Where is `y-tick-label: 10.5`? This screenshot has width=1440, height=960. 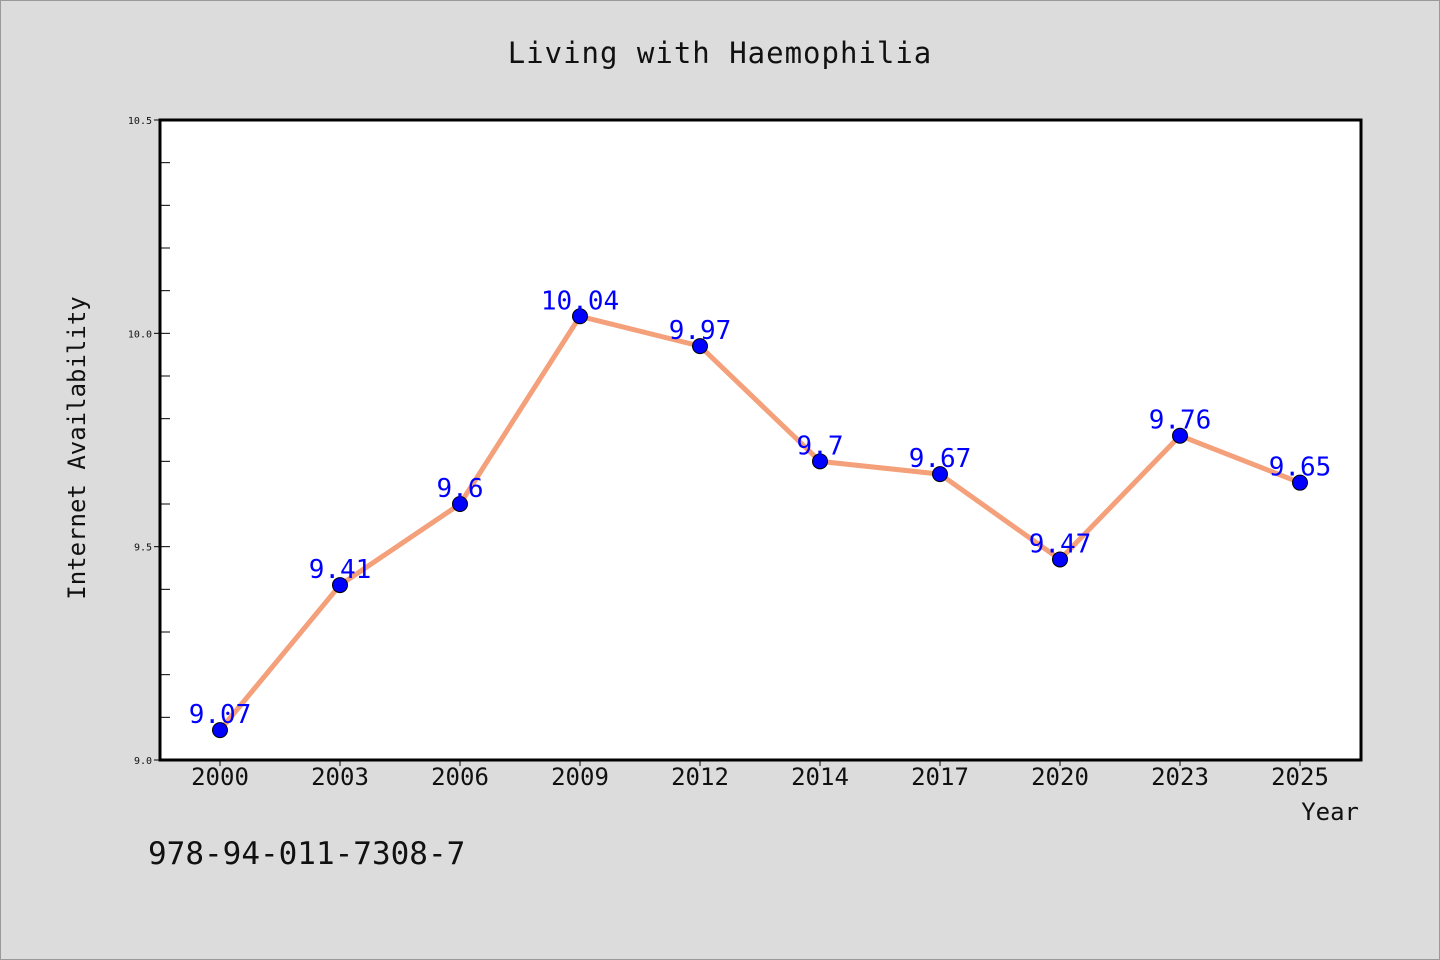 y-tick-label: 10.5 is located at coordinates (140, 121).